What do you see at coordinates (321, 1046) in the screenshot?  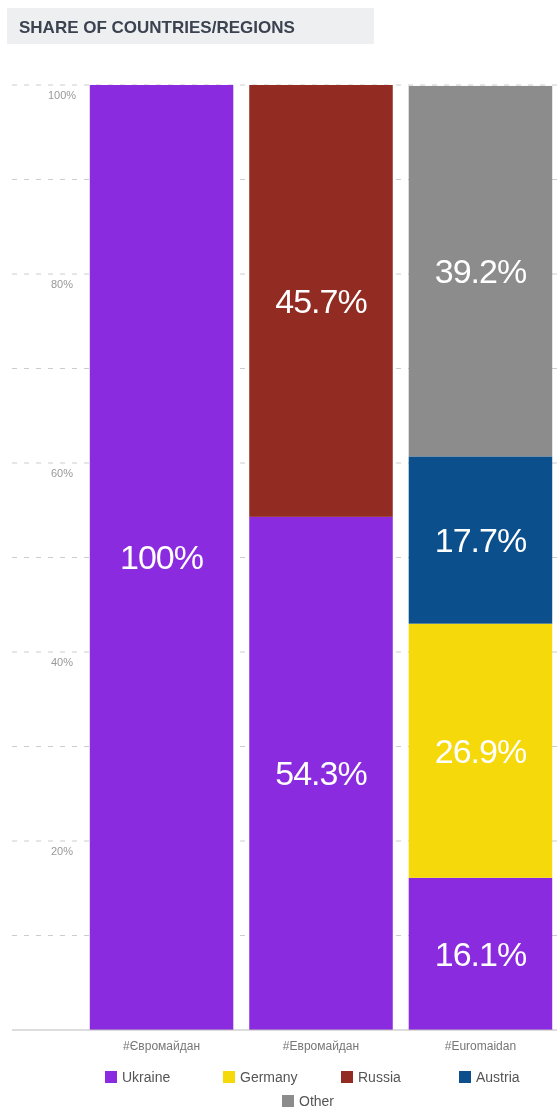 I see `x-tick-label: #Евромайдан` at bounding box center [321, 1046].